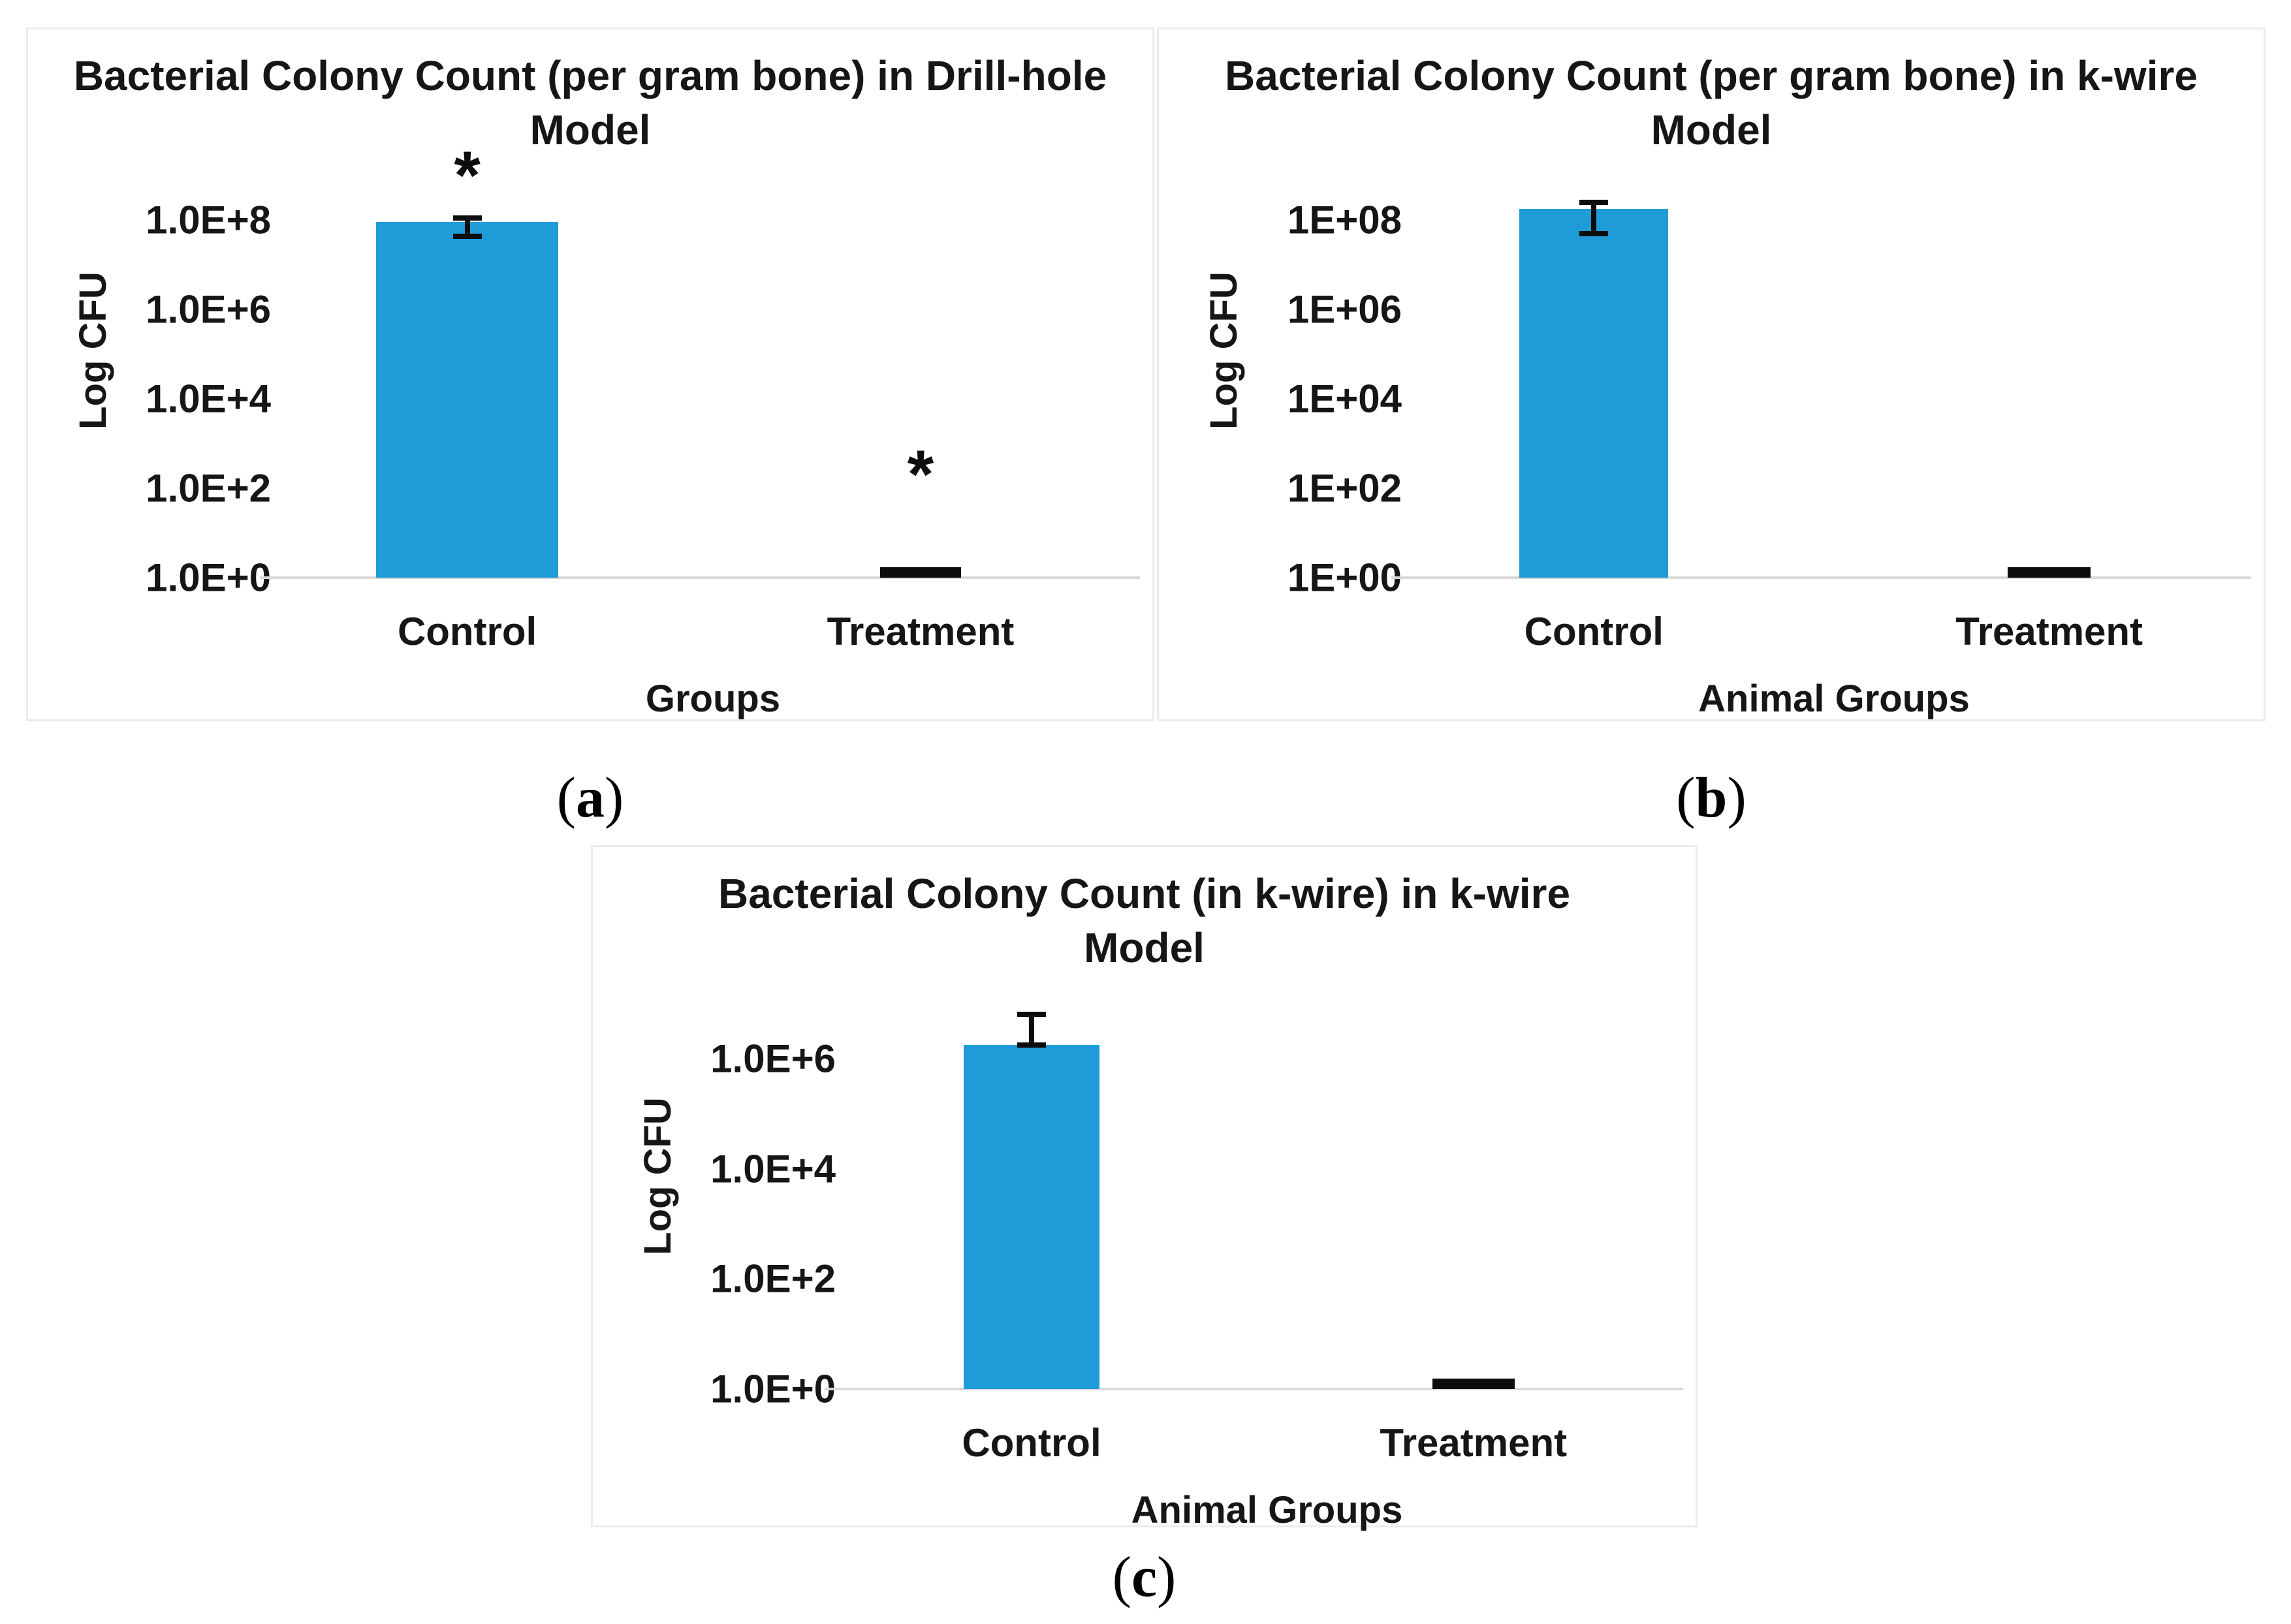  What do you see at coordinates (208, 220) in the screenshot?
I see `y-tick-label: 1.0E+8` at bounding box center [208, 220].